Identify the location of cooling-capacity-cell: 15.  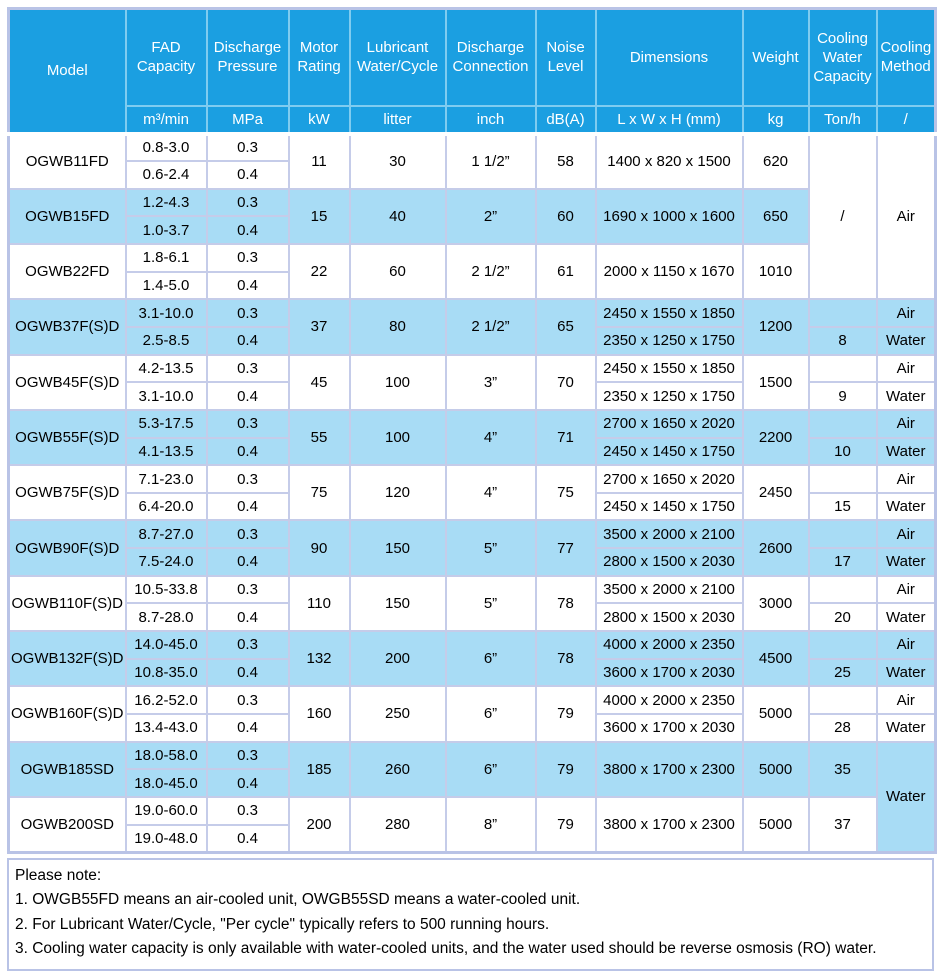
(842, 506).